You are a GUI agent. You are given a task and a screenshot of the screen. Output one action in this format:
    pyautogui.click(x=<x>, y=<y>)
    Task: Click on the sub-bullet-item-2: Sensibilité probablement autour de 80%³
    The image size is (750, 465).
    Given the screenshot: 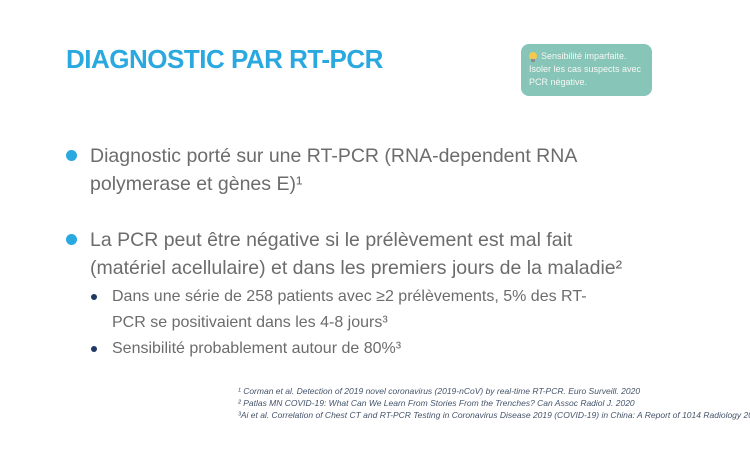 What is the action you would take?
    pyautogui.click(x=339, y=349)
    